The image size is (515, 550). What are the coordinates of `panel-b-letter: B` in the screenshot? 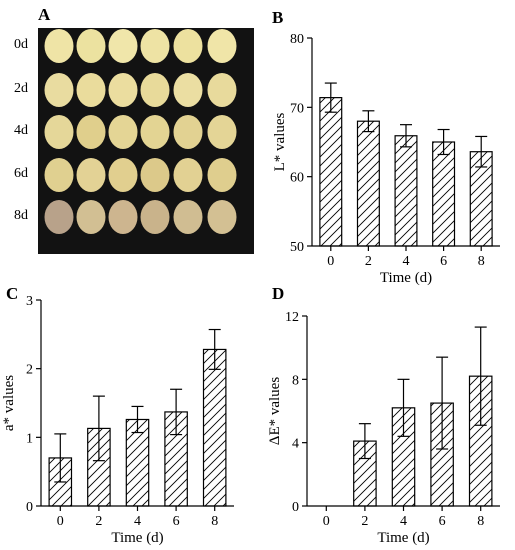 It's located at (278, 17).